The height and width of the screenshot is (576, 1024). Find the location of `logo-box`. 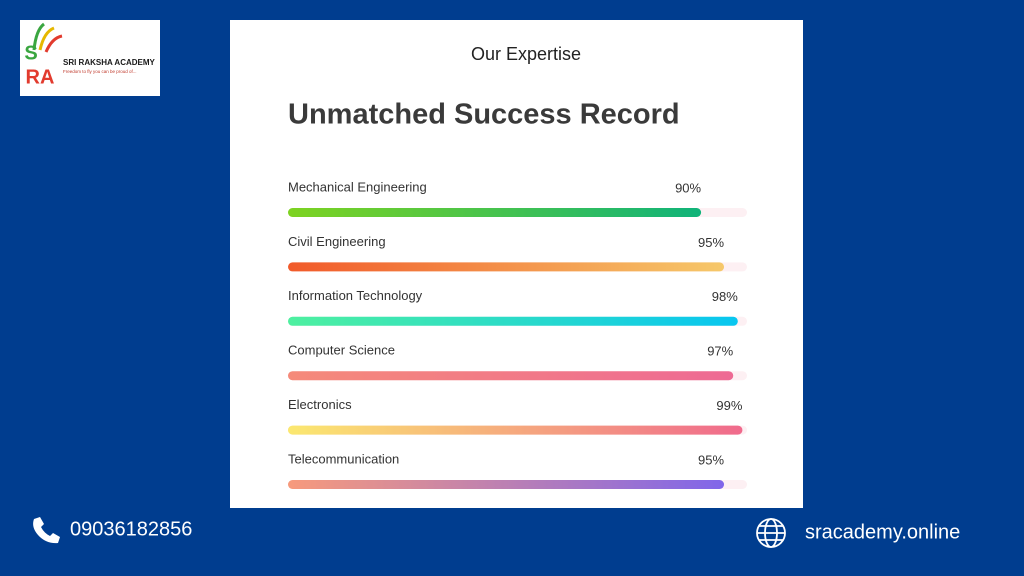

logo-box is located at coordinates (90, 58).